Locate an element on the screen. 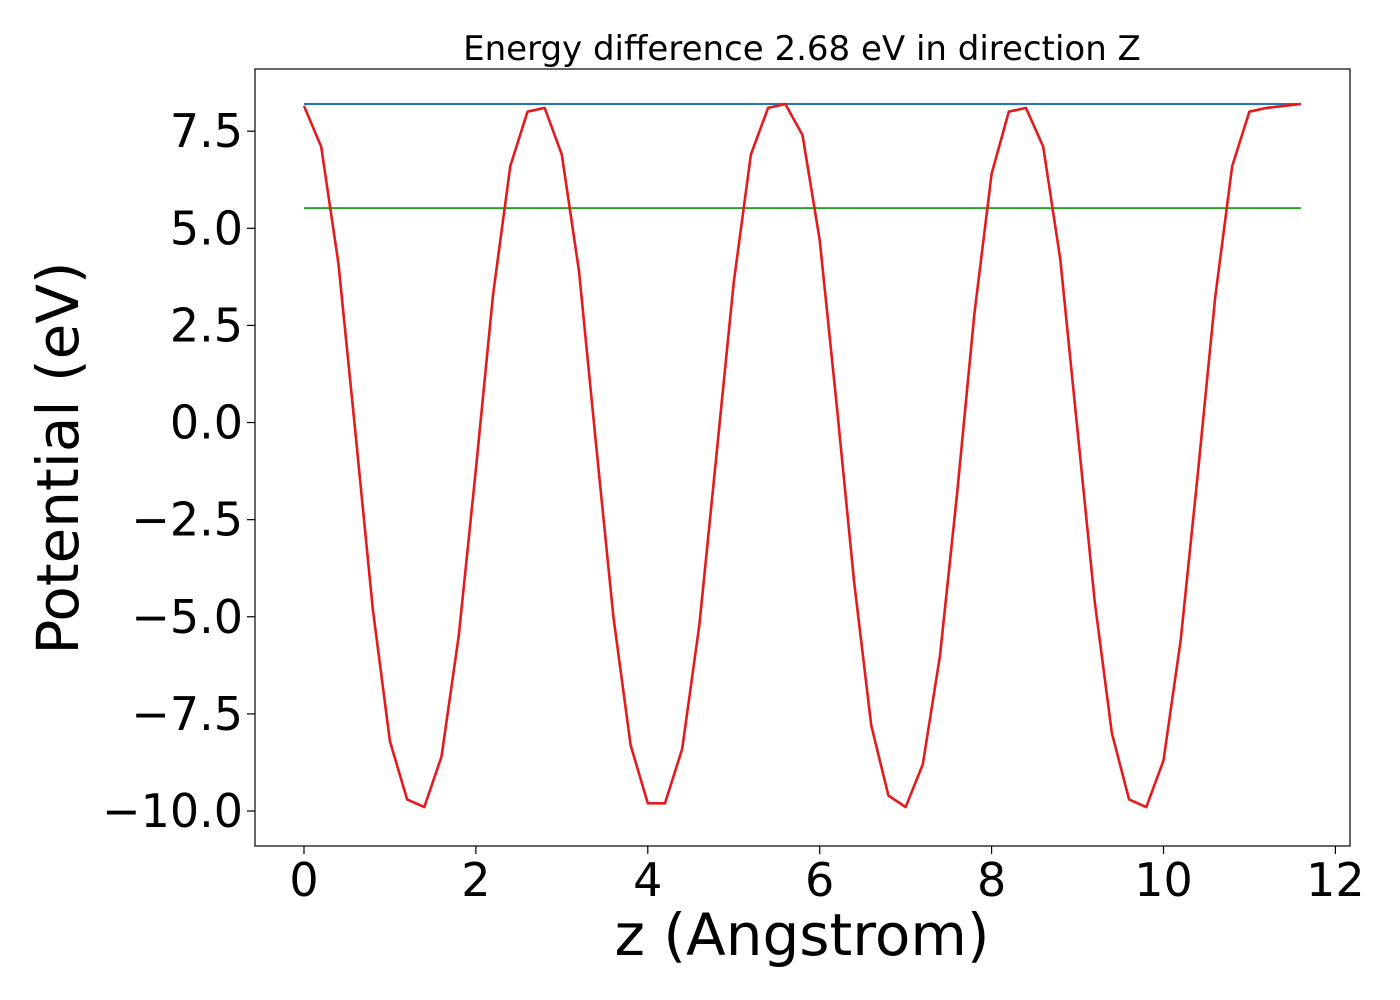  y-tick-label: −2.5 is located at coordinates (187, 520).